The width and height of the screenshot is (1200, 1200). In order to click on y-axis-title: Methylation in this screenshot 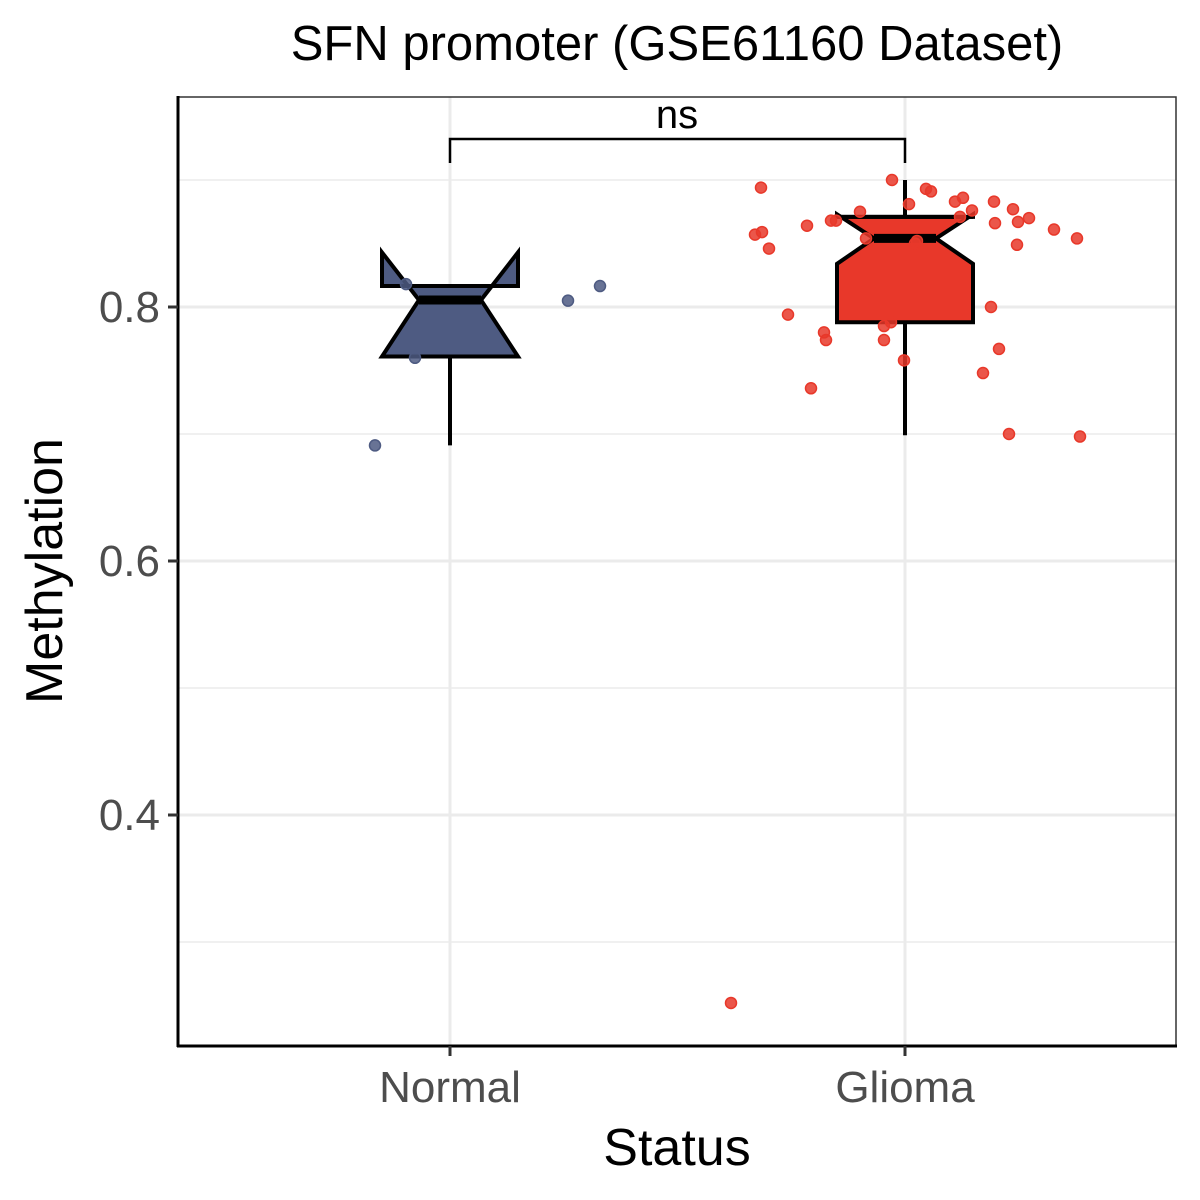, I will do `click(45, 571)`.